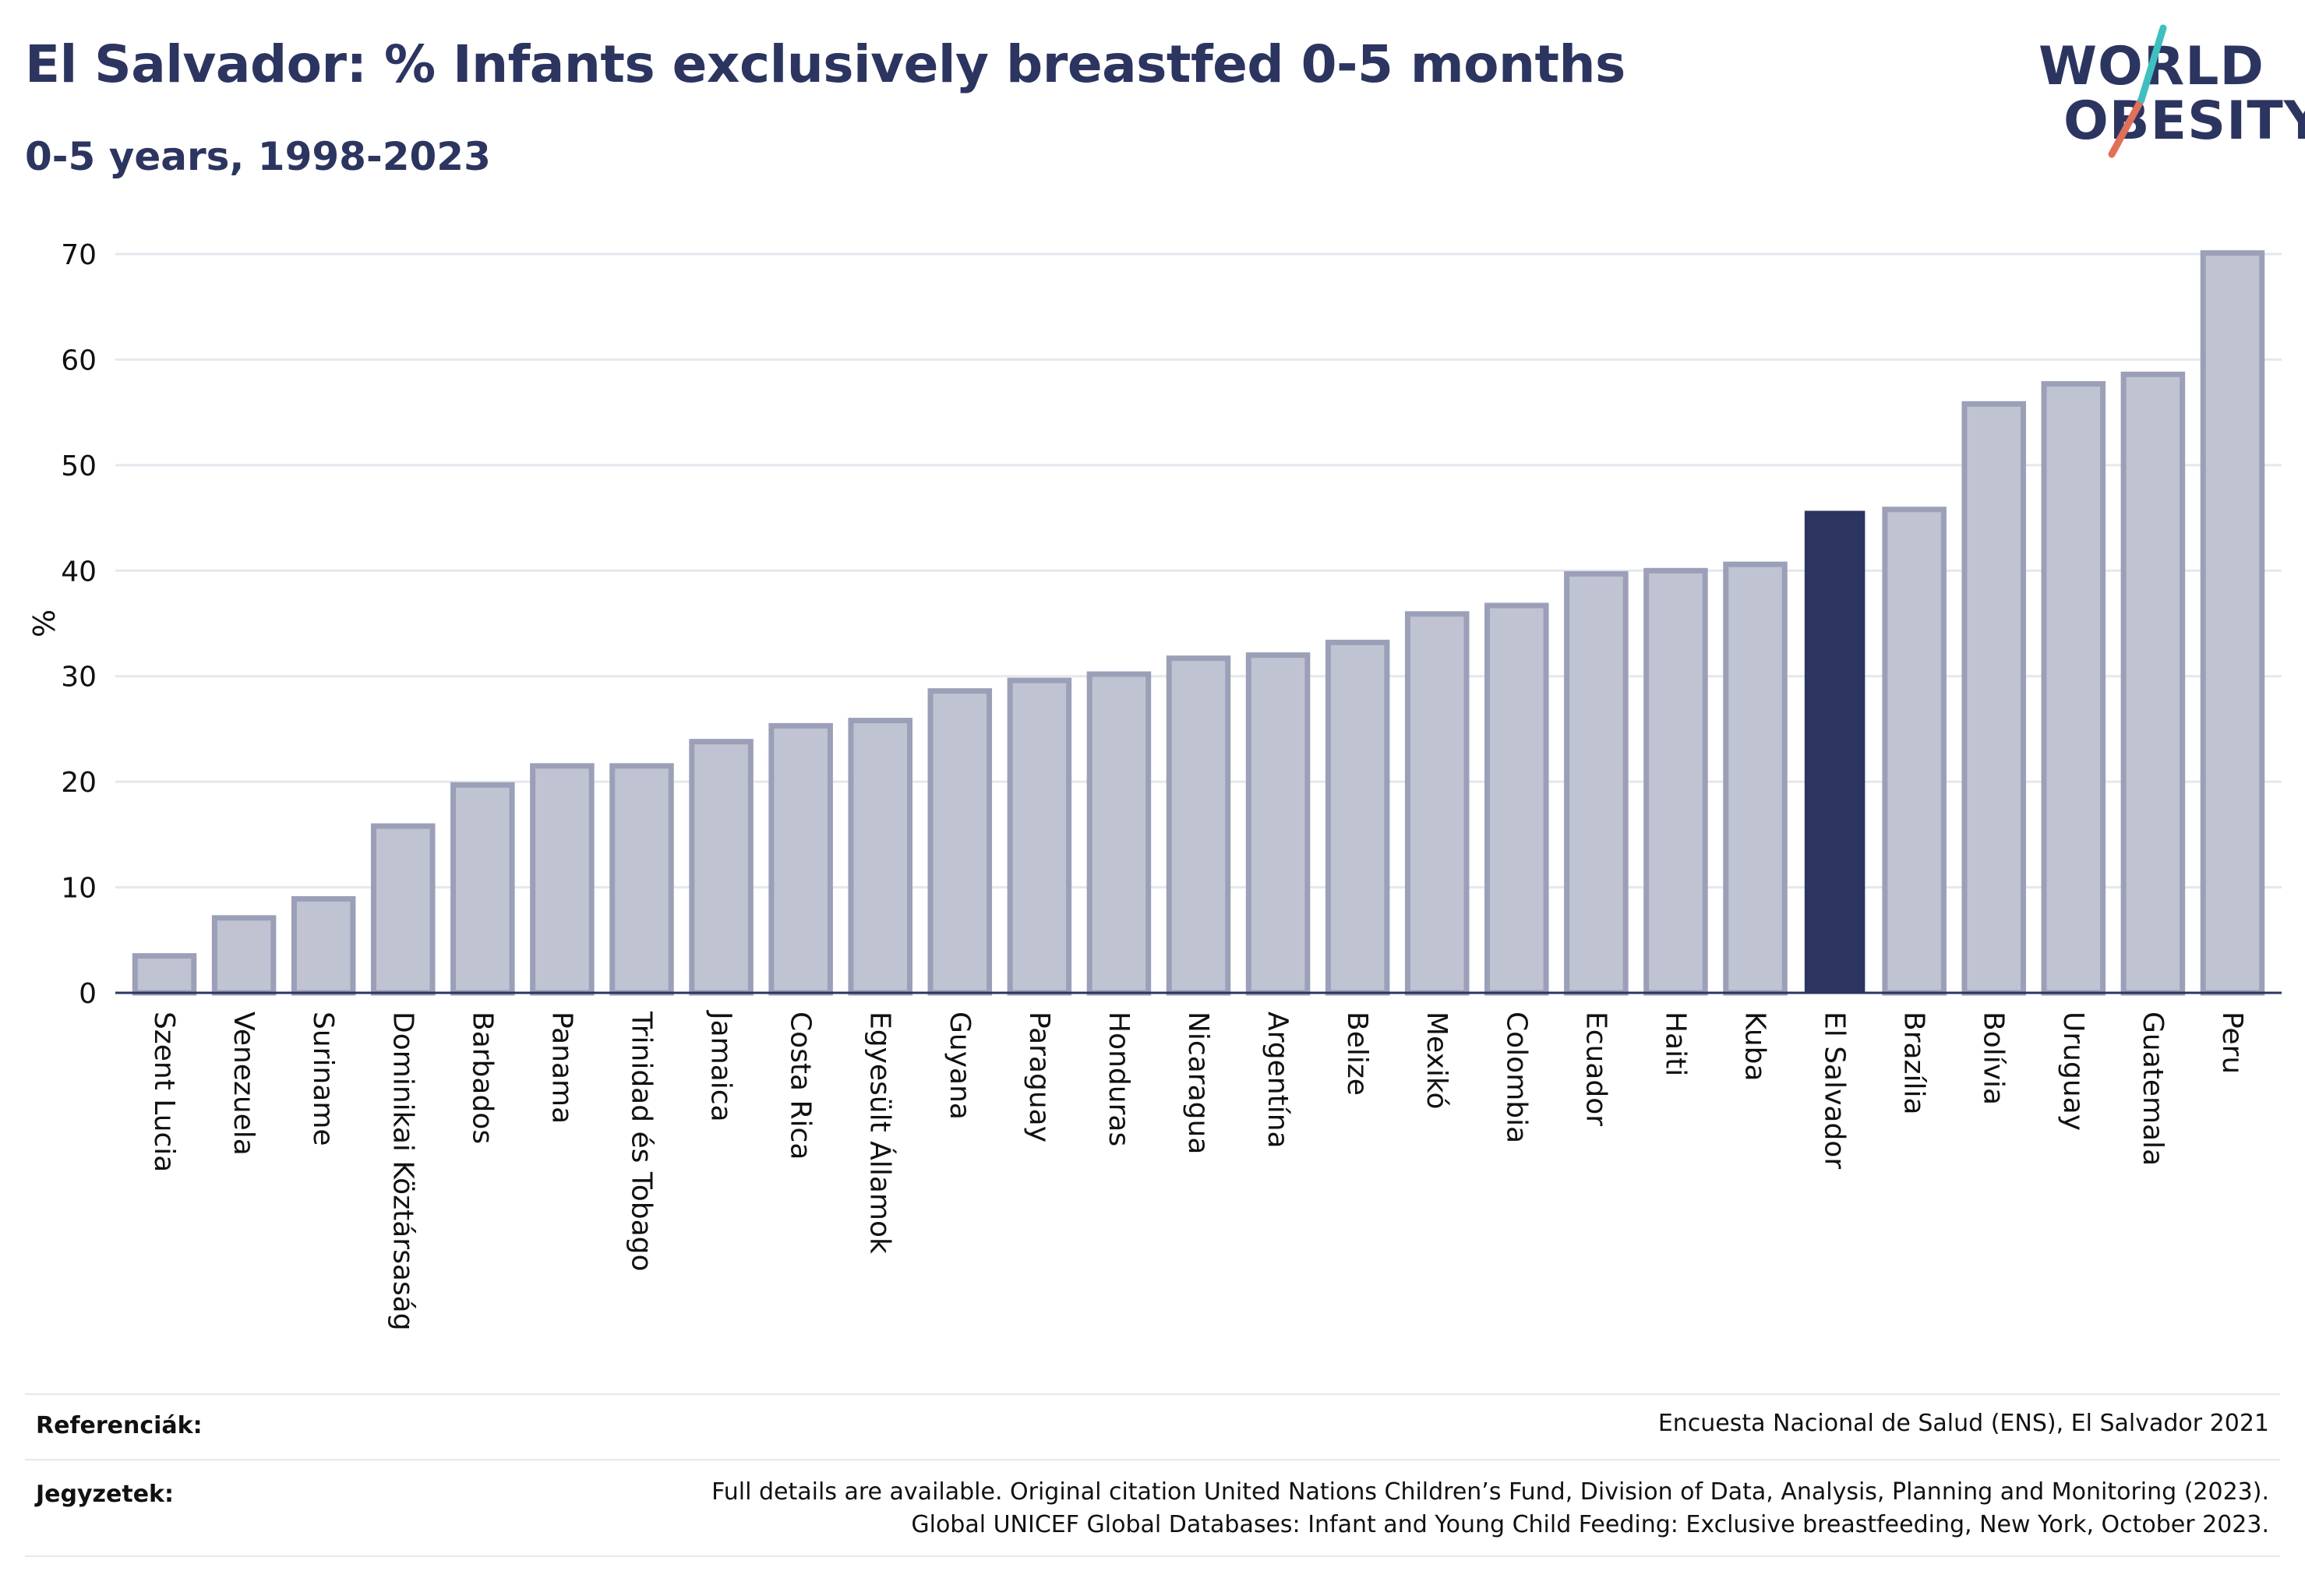 This screenshot has height=1596, width=2305. What do you see at coordinates (1357, 1054) in the screenshot?
I see `x-tick-label: Belize` at bounding box center [1357, 1054].